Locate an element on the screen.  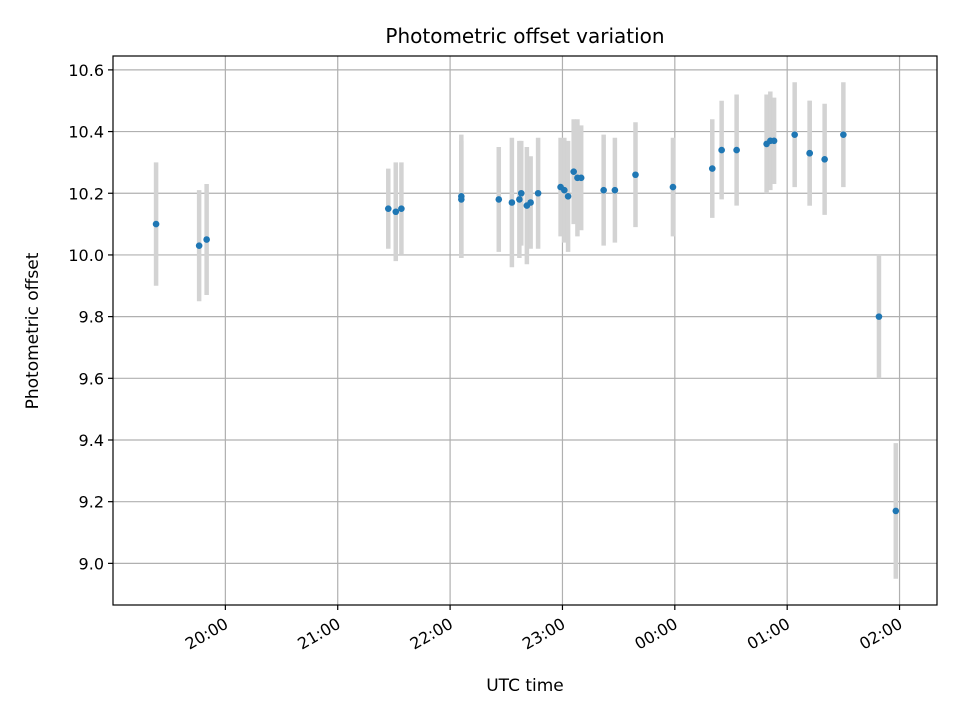
chart-title: Photometric offset variation is located at coordinates (524, 36).